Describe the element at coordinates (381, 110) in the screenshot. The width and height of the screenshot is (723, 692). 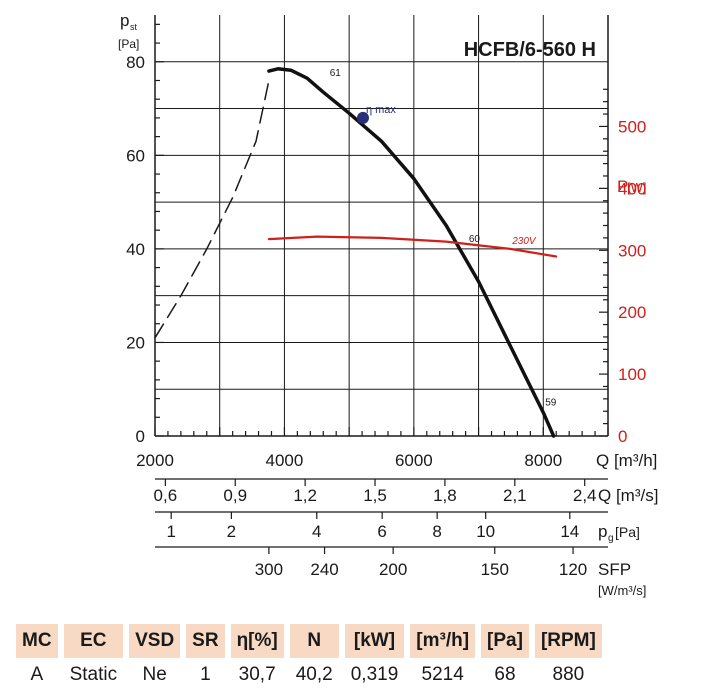
I see `curve-annotation: η max` at that location.